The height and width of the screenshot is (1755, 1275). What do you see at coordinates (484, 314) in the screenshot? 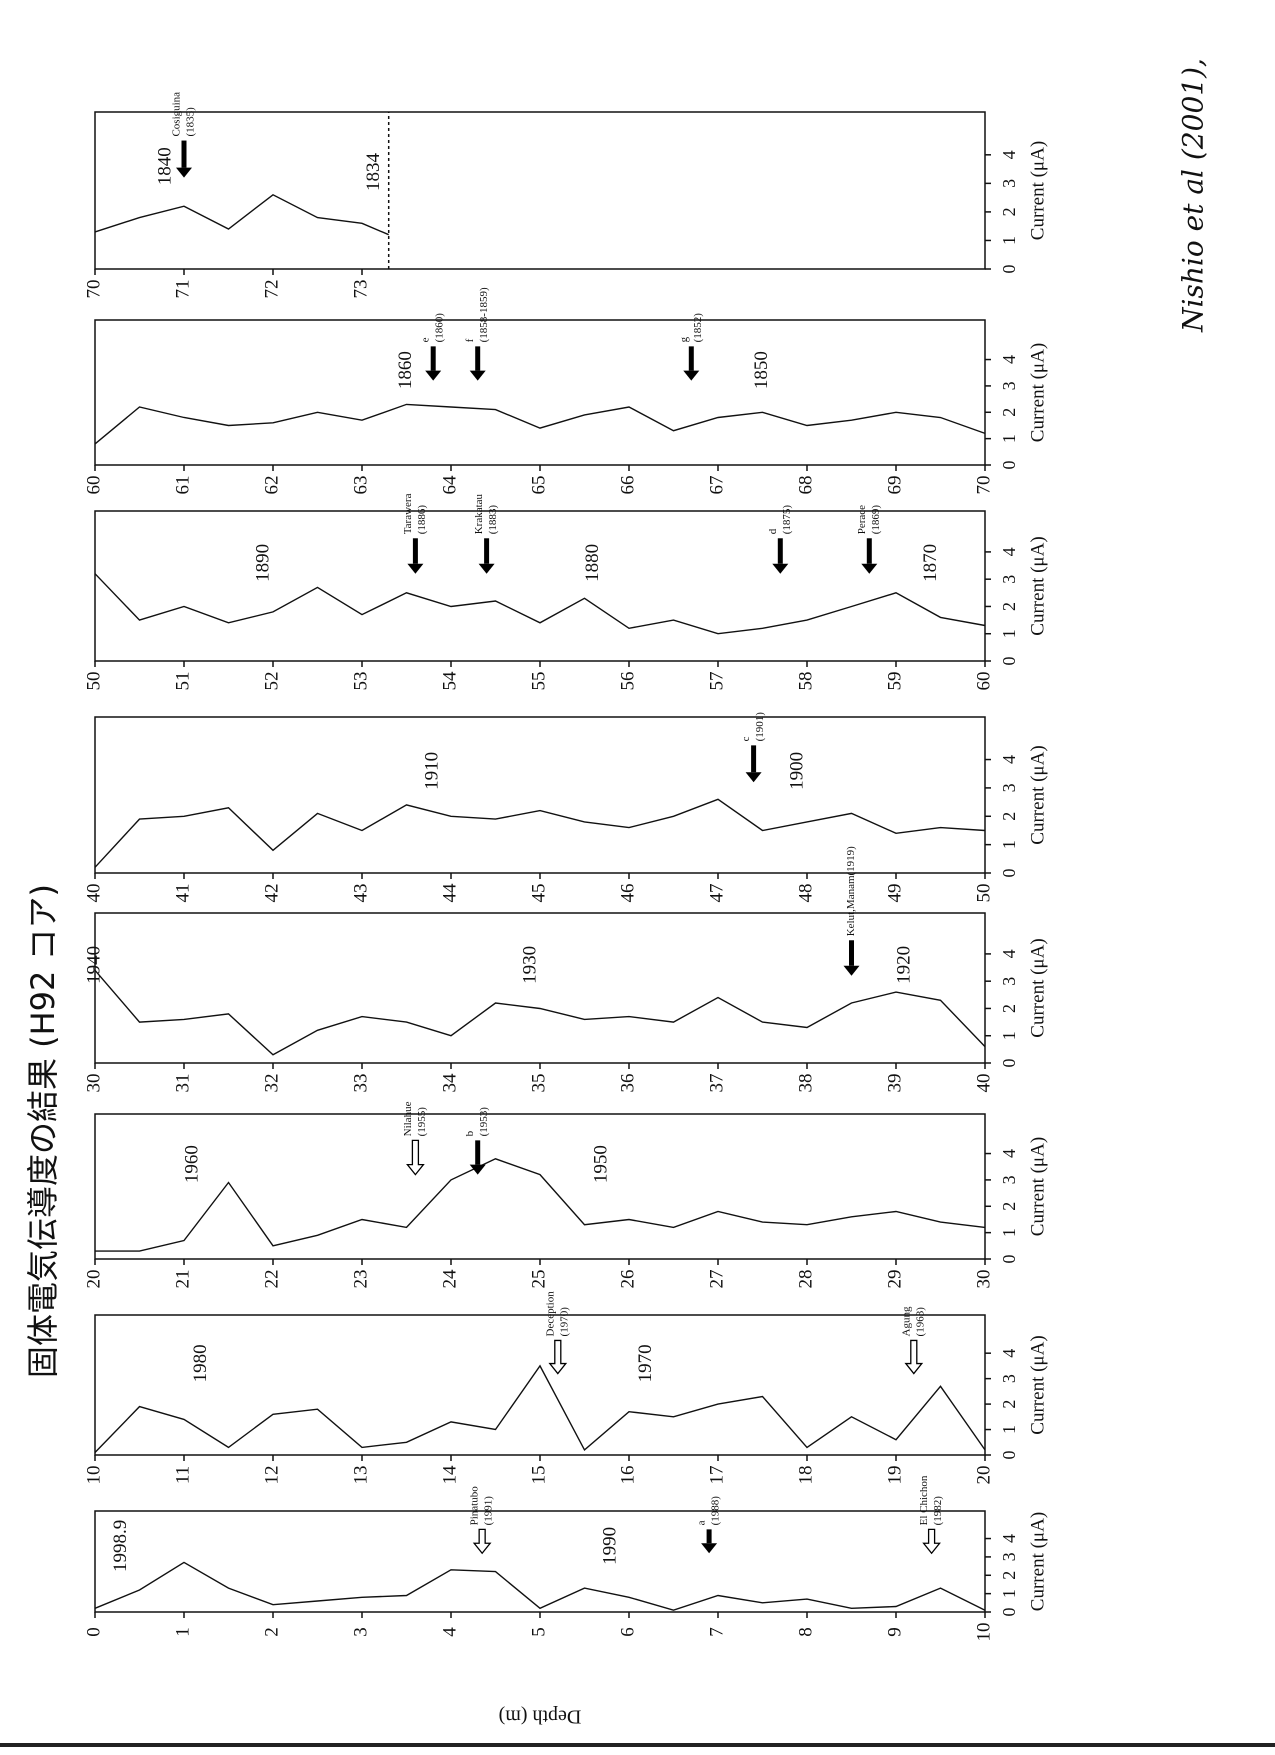
I see `event-year: (1858-1859)` at bounding box center [484, 314].